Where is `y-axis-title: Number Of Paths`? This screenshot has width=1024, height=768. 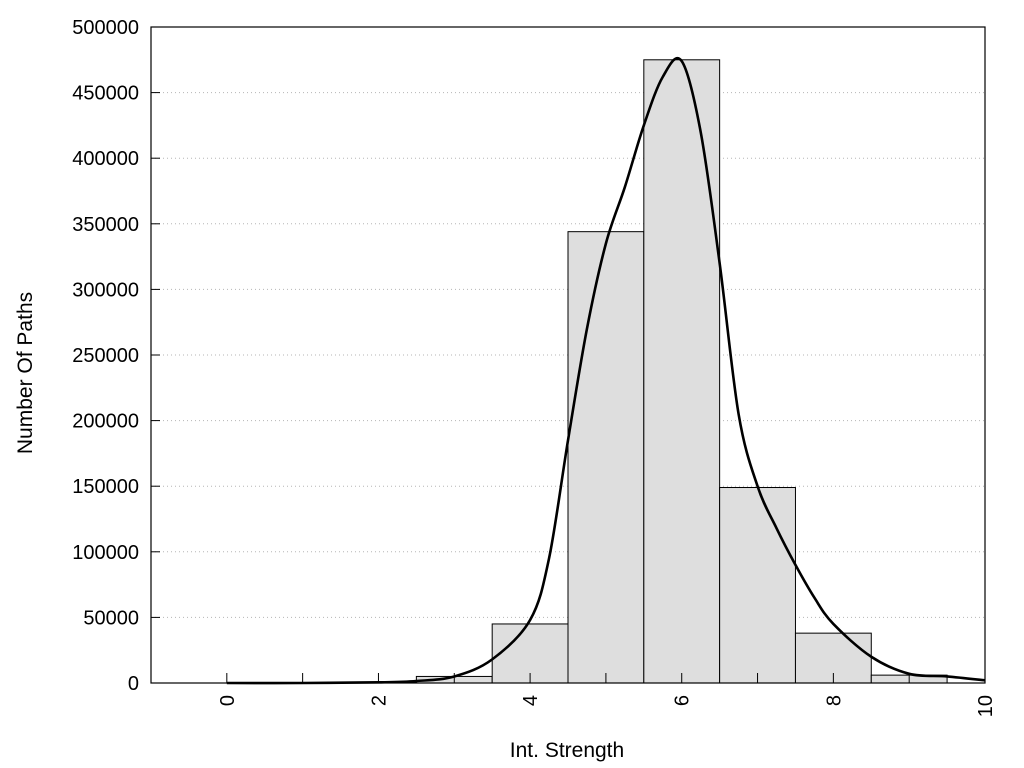 y-axis-title: Number Of Paths is located at coordinates (25, 373).